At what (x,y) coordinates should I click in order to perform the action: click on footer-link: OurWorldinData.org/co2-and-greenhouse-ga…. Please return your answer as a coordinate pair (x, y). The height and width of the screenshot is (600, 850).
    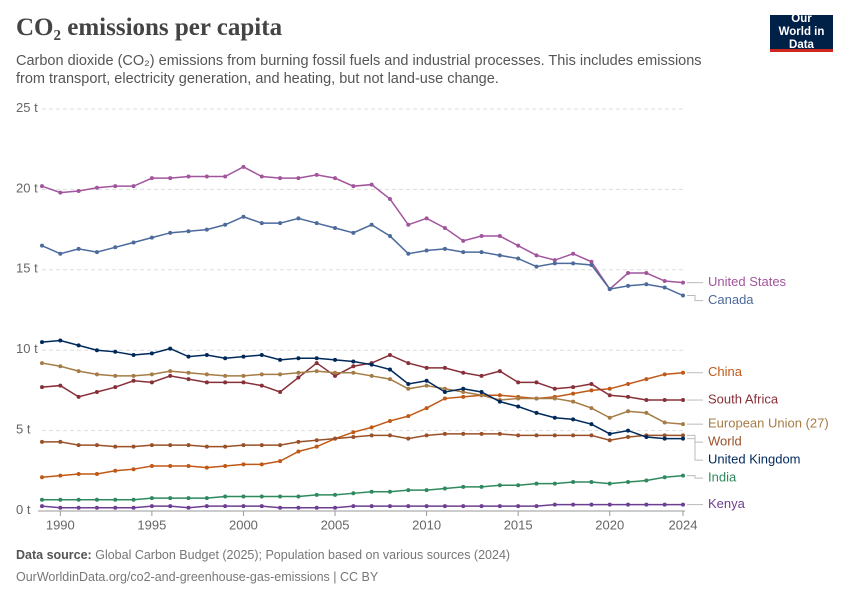
    Looking at the image, I should click on (197, 577).